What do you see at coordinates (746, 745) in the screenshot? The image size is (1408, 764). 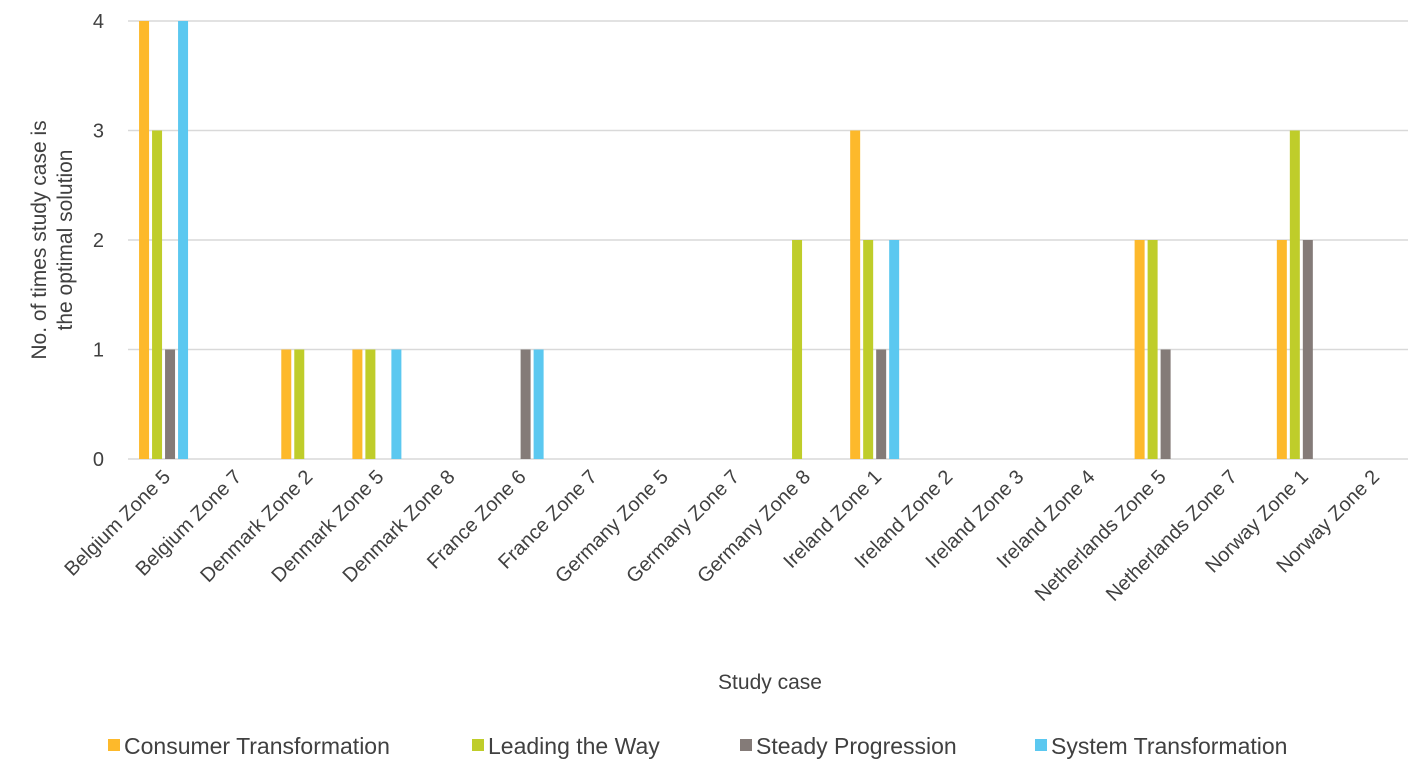 I see `legend-swatch-steady-progression` at bounding box center [746, 745].